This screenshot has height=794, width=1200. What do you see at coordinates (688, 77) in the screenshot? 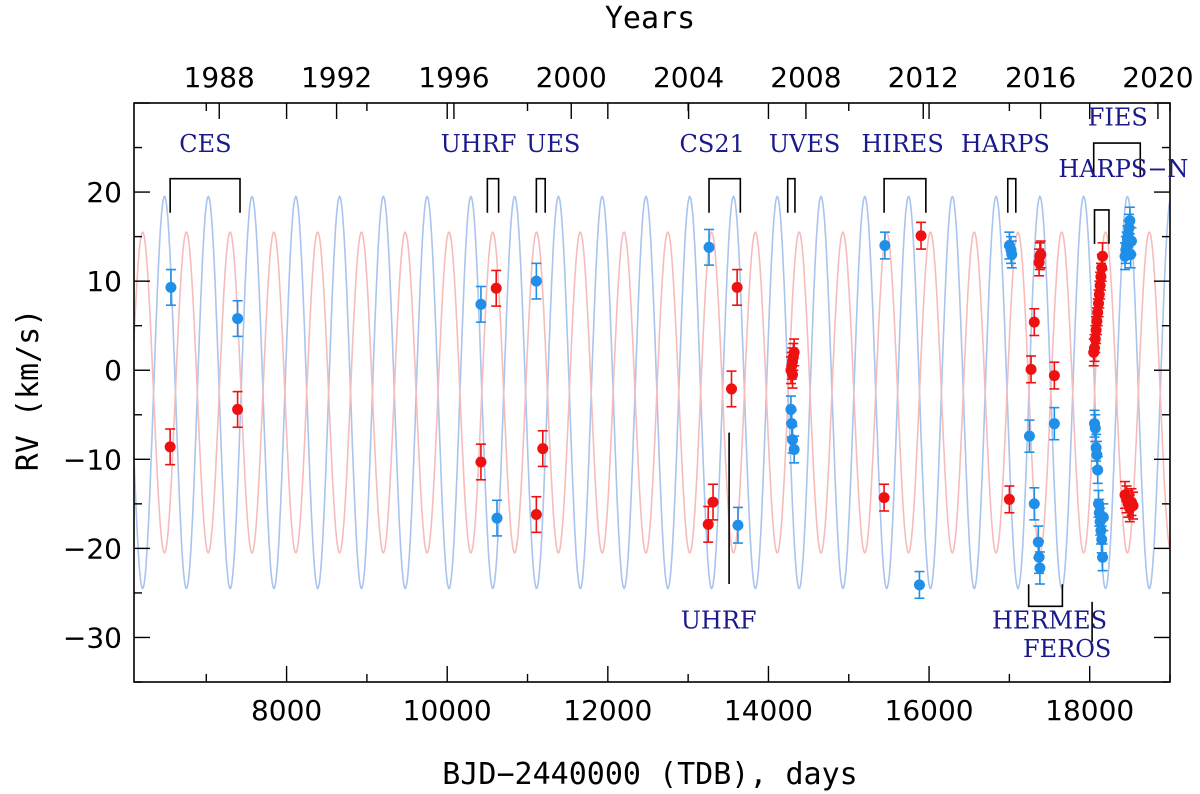
I see `year-tick-label: 2004` at bounding box center [688, 77].